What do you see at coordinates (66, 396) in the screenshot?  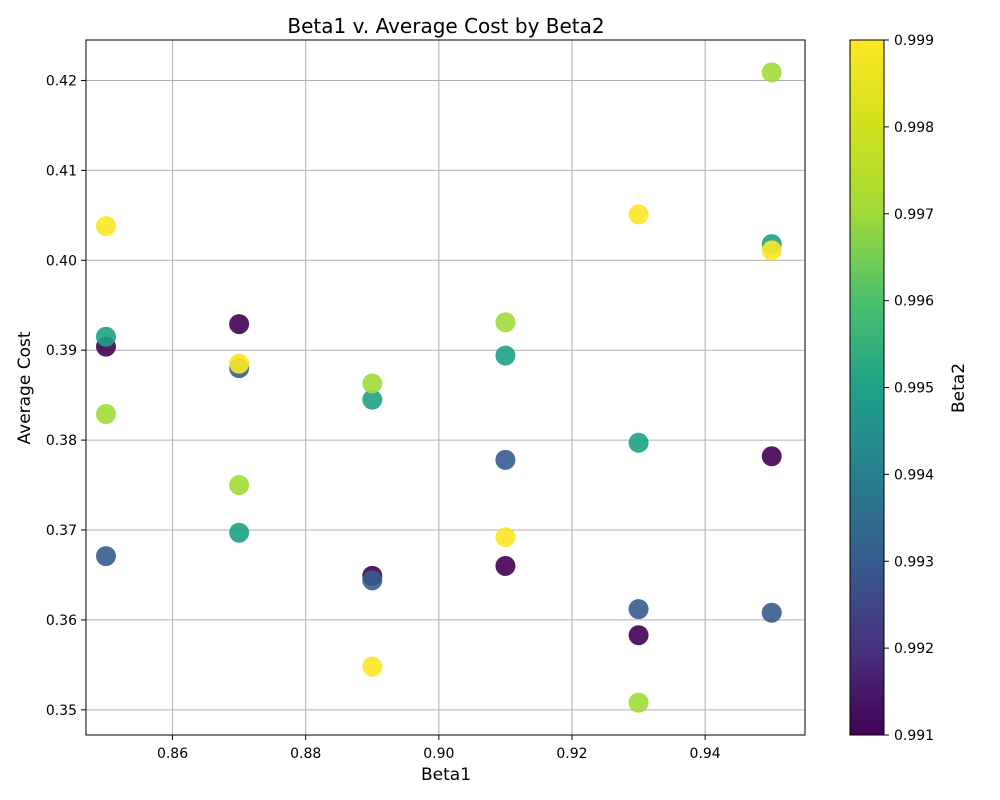 I see `y-axis-ticks: 0.35 0.36 0.37 0.38 0.39 0.40 0.41 0.42` at bounding box center [66, 396].